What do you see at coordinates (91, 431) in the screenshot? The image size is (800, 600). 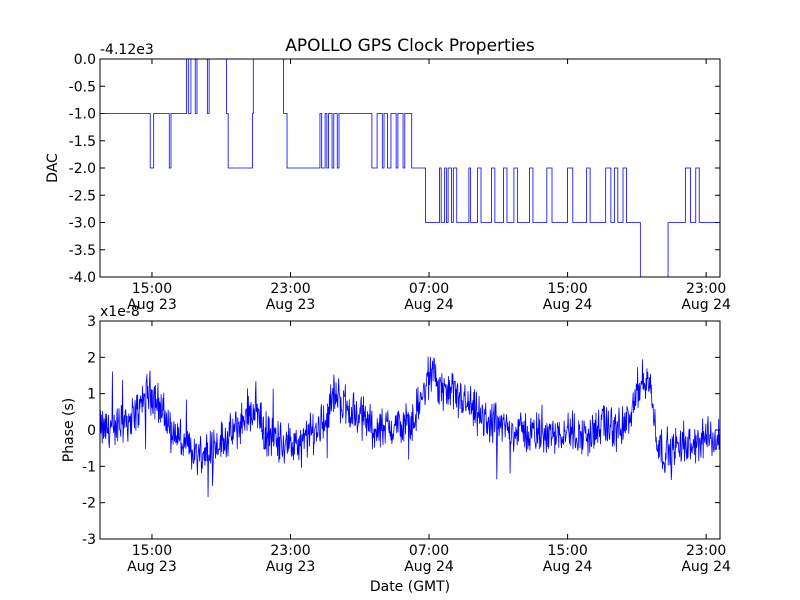 I see `y-tick-label: 0` at bounding box center [91, 431].